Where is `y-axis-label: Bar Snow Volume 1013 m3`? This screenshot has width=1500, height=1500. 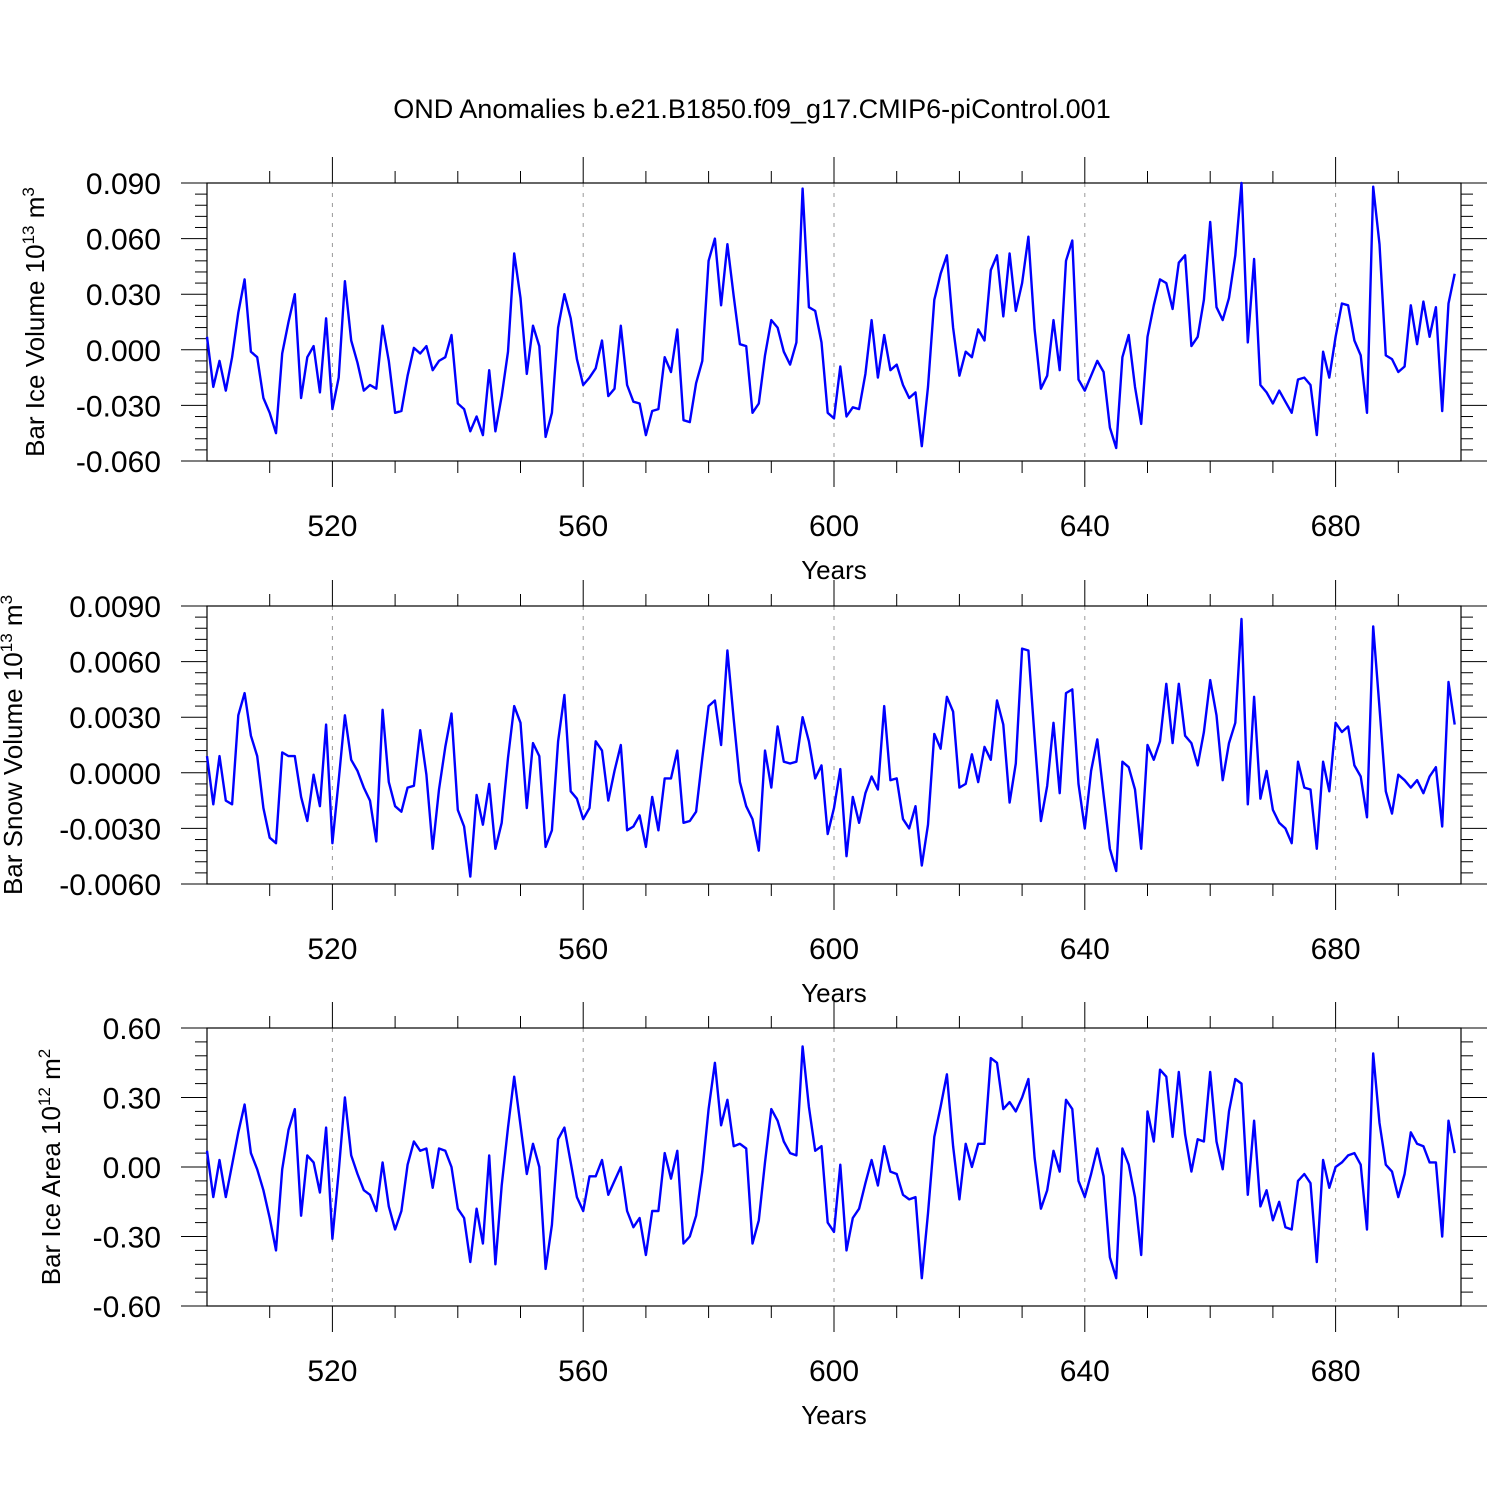
y-axis-label: Bar Snow Volume 1013 m3 is located at coordinates (14, 745).